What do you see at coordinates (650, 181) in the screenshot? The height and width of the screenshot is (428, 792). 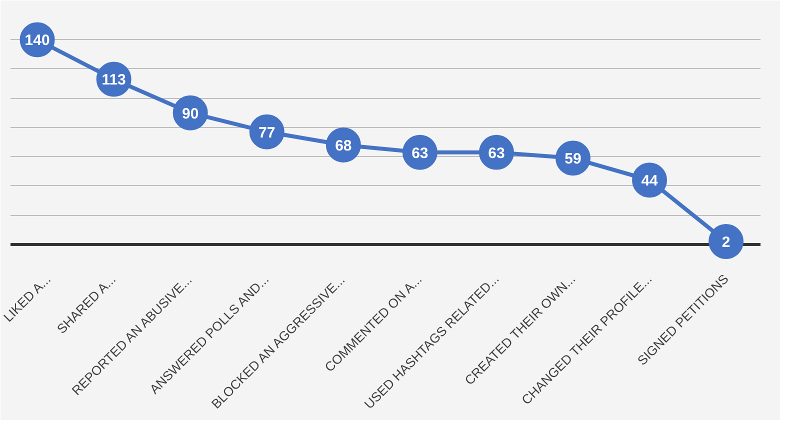 I see `data-label: 44` at bounding box center [650, 181].